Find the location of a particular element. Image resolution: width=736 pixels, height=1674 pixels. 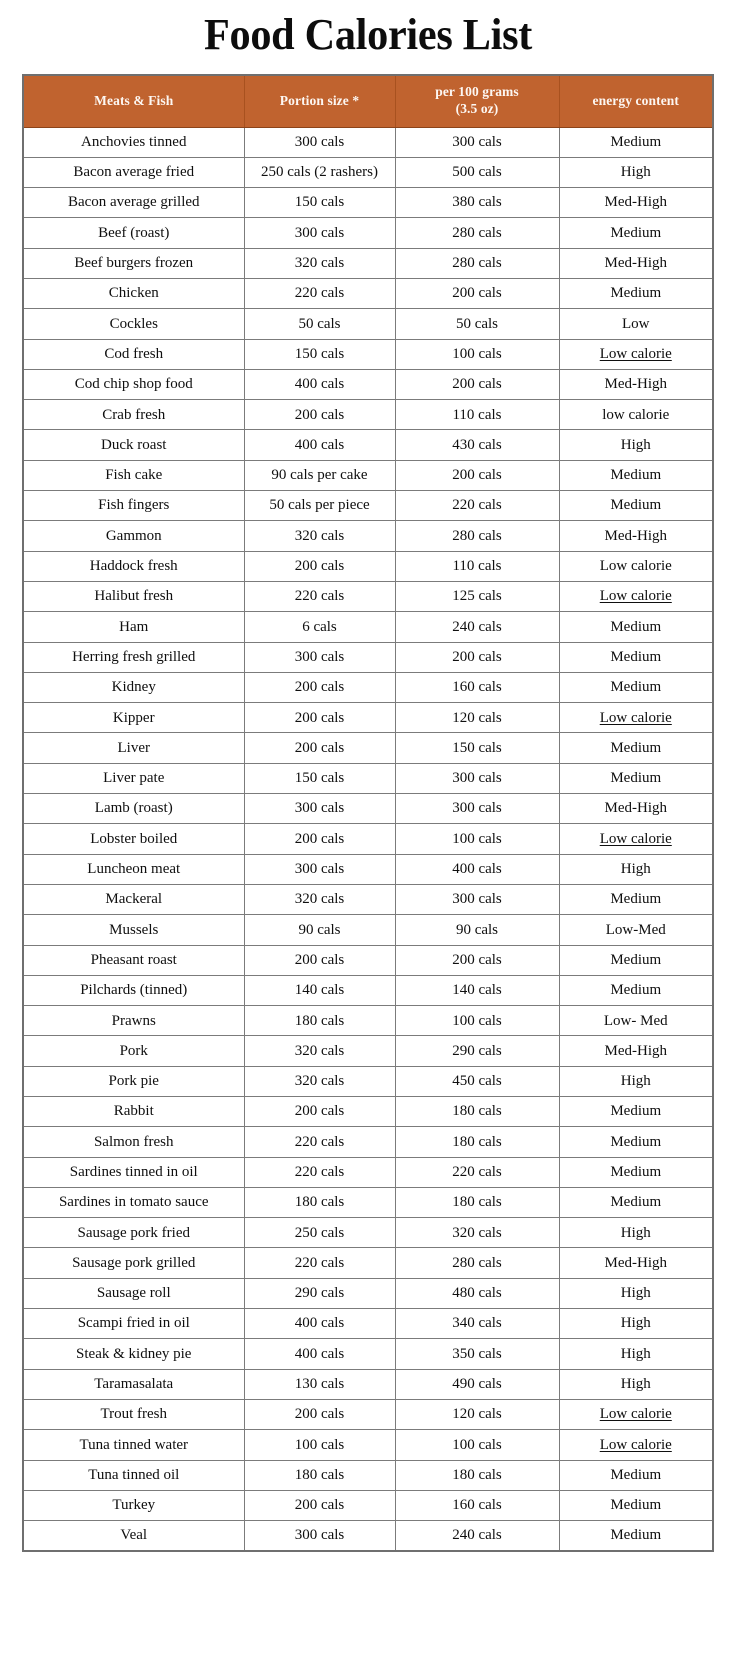

cell-portion-size: 220 cals is located at coordinates (320, 293).